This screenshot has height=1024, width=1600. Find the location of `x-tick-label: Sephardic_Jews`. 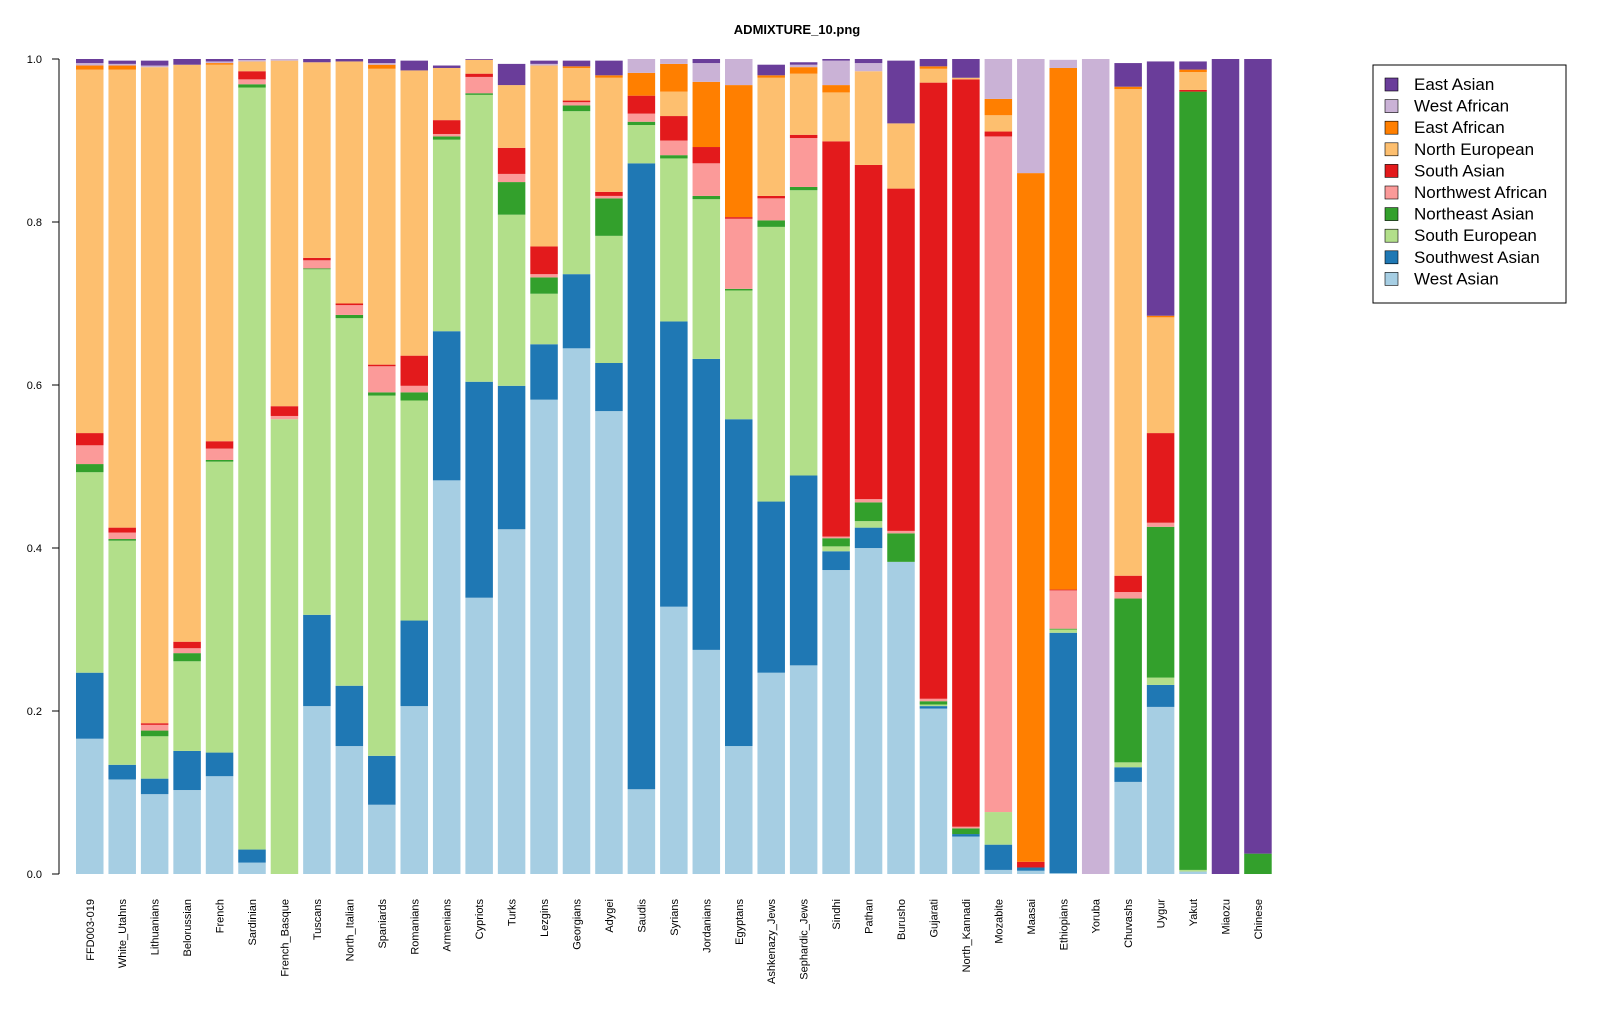

x-tick-label: Sephardic_Jews is located at coordinates (805, 939).